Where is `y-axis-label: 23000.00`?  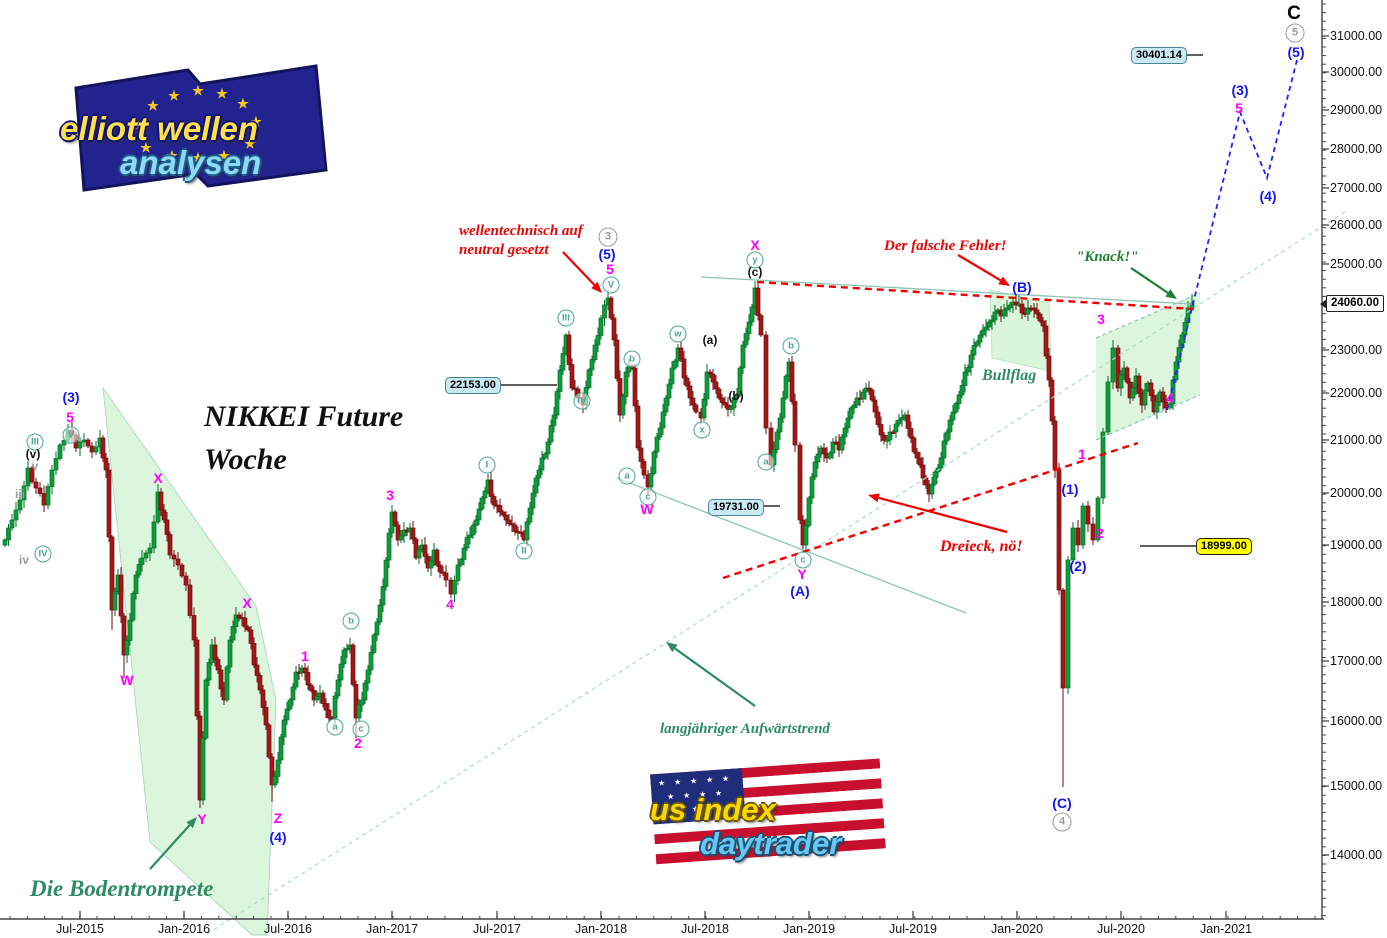 y-axis-label: 23000.00 is located at coordinates (1356, 350).